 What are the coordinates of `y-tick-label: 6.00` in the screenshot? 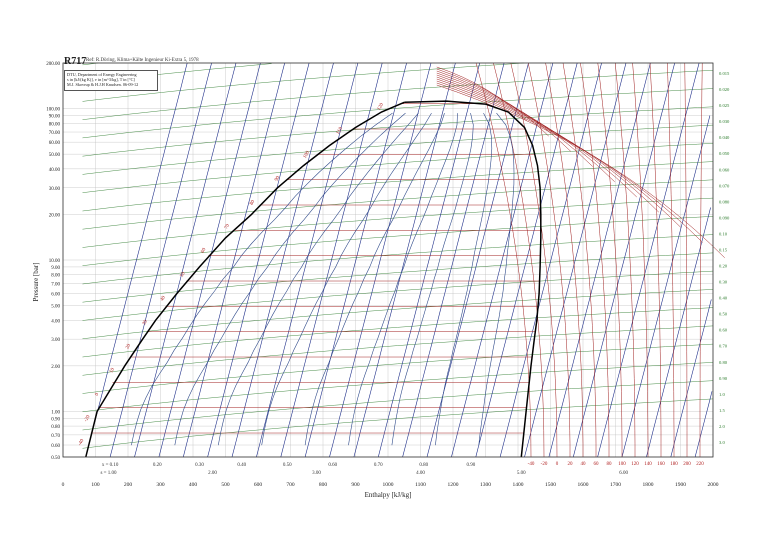 It's located at (55, 295).